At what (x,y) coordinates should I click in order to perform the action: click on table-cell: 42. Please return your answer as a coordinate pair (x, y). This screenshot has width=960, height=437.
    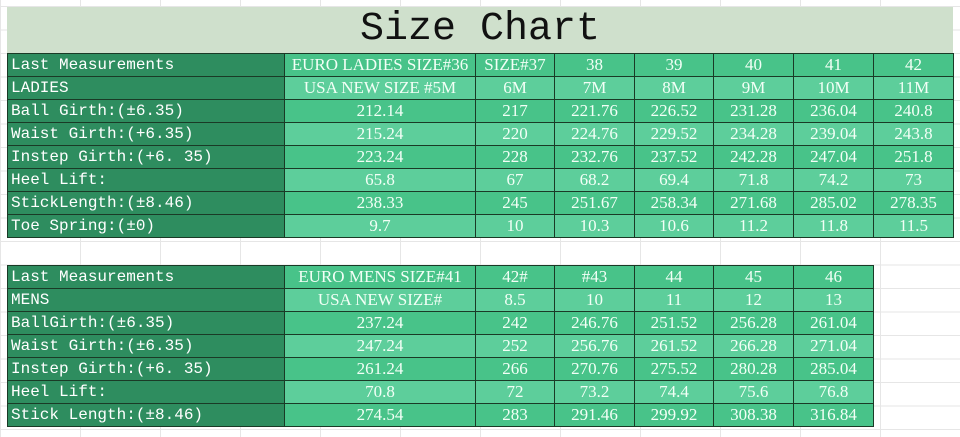
    Looking at the image, I should click on (913, 65).